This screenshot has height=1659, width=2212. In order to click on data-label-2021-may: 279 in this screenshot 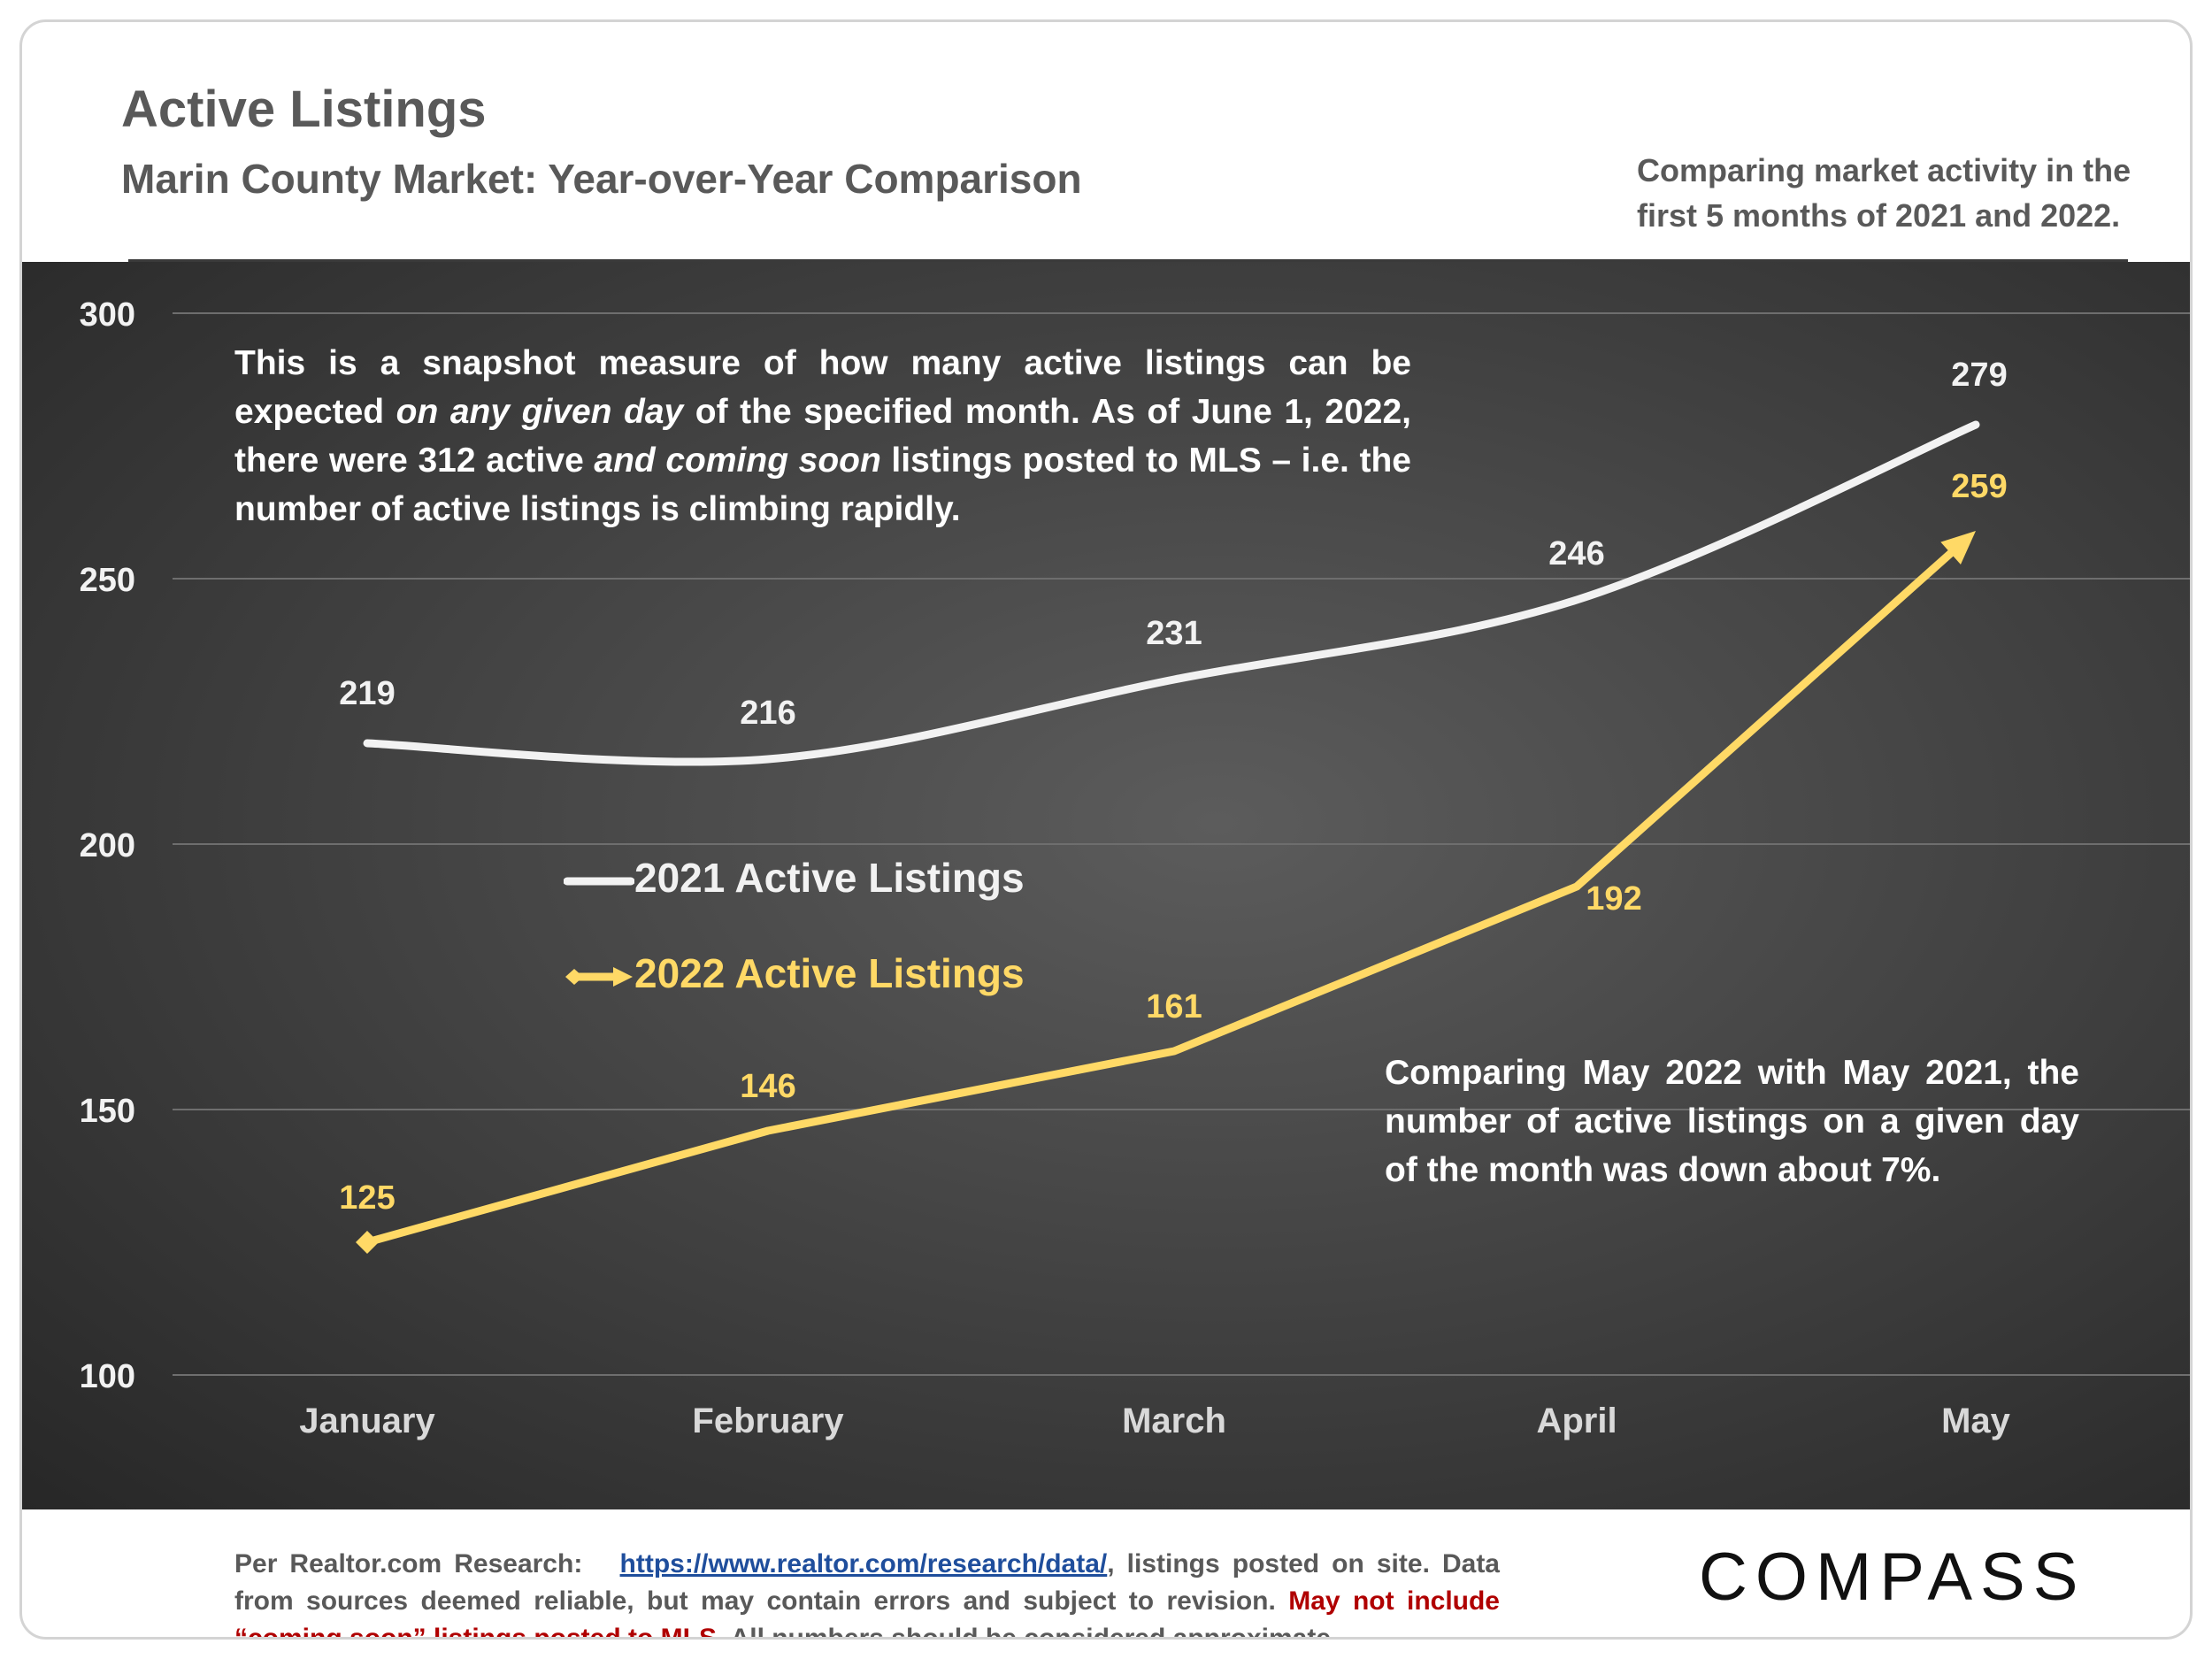, I will do `click(1979, 376)`.